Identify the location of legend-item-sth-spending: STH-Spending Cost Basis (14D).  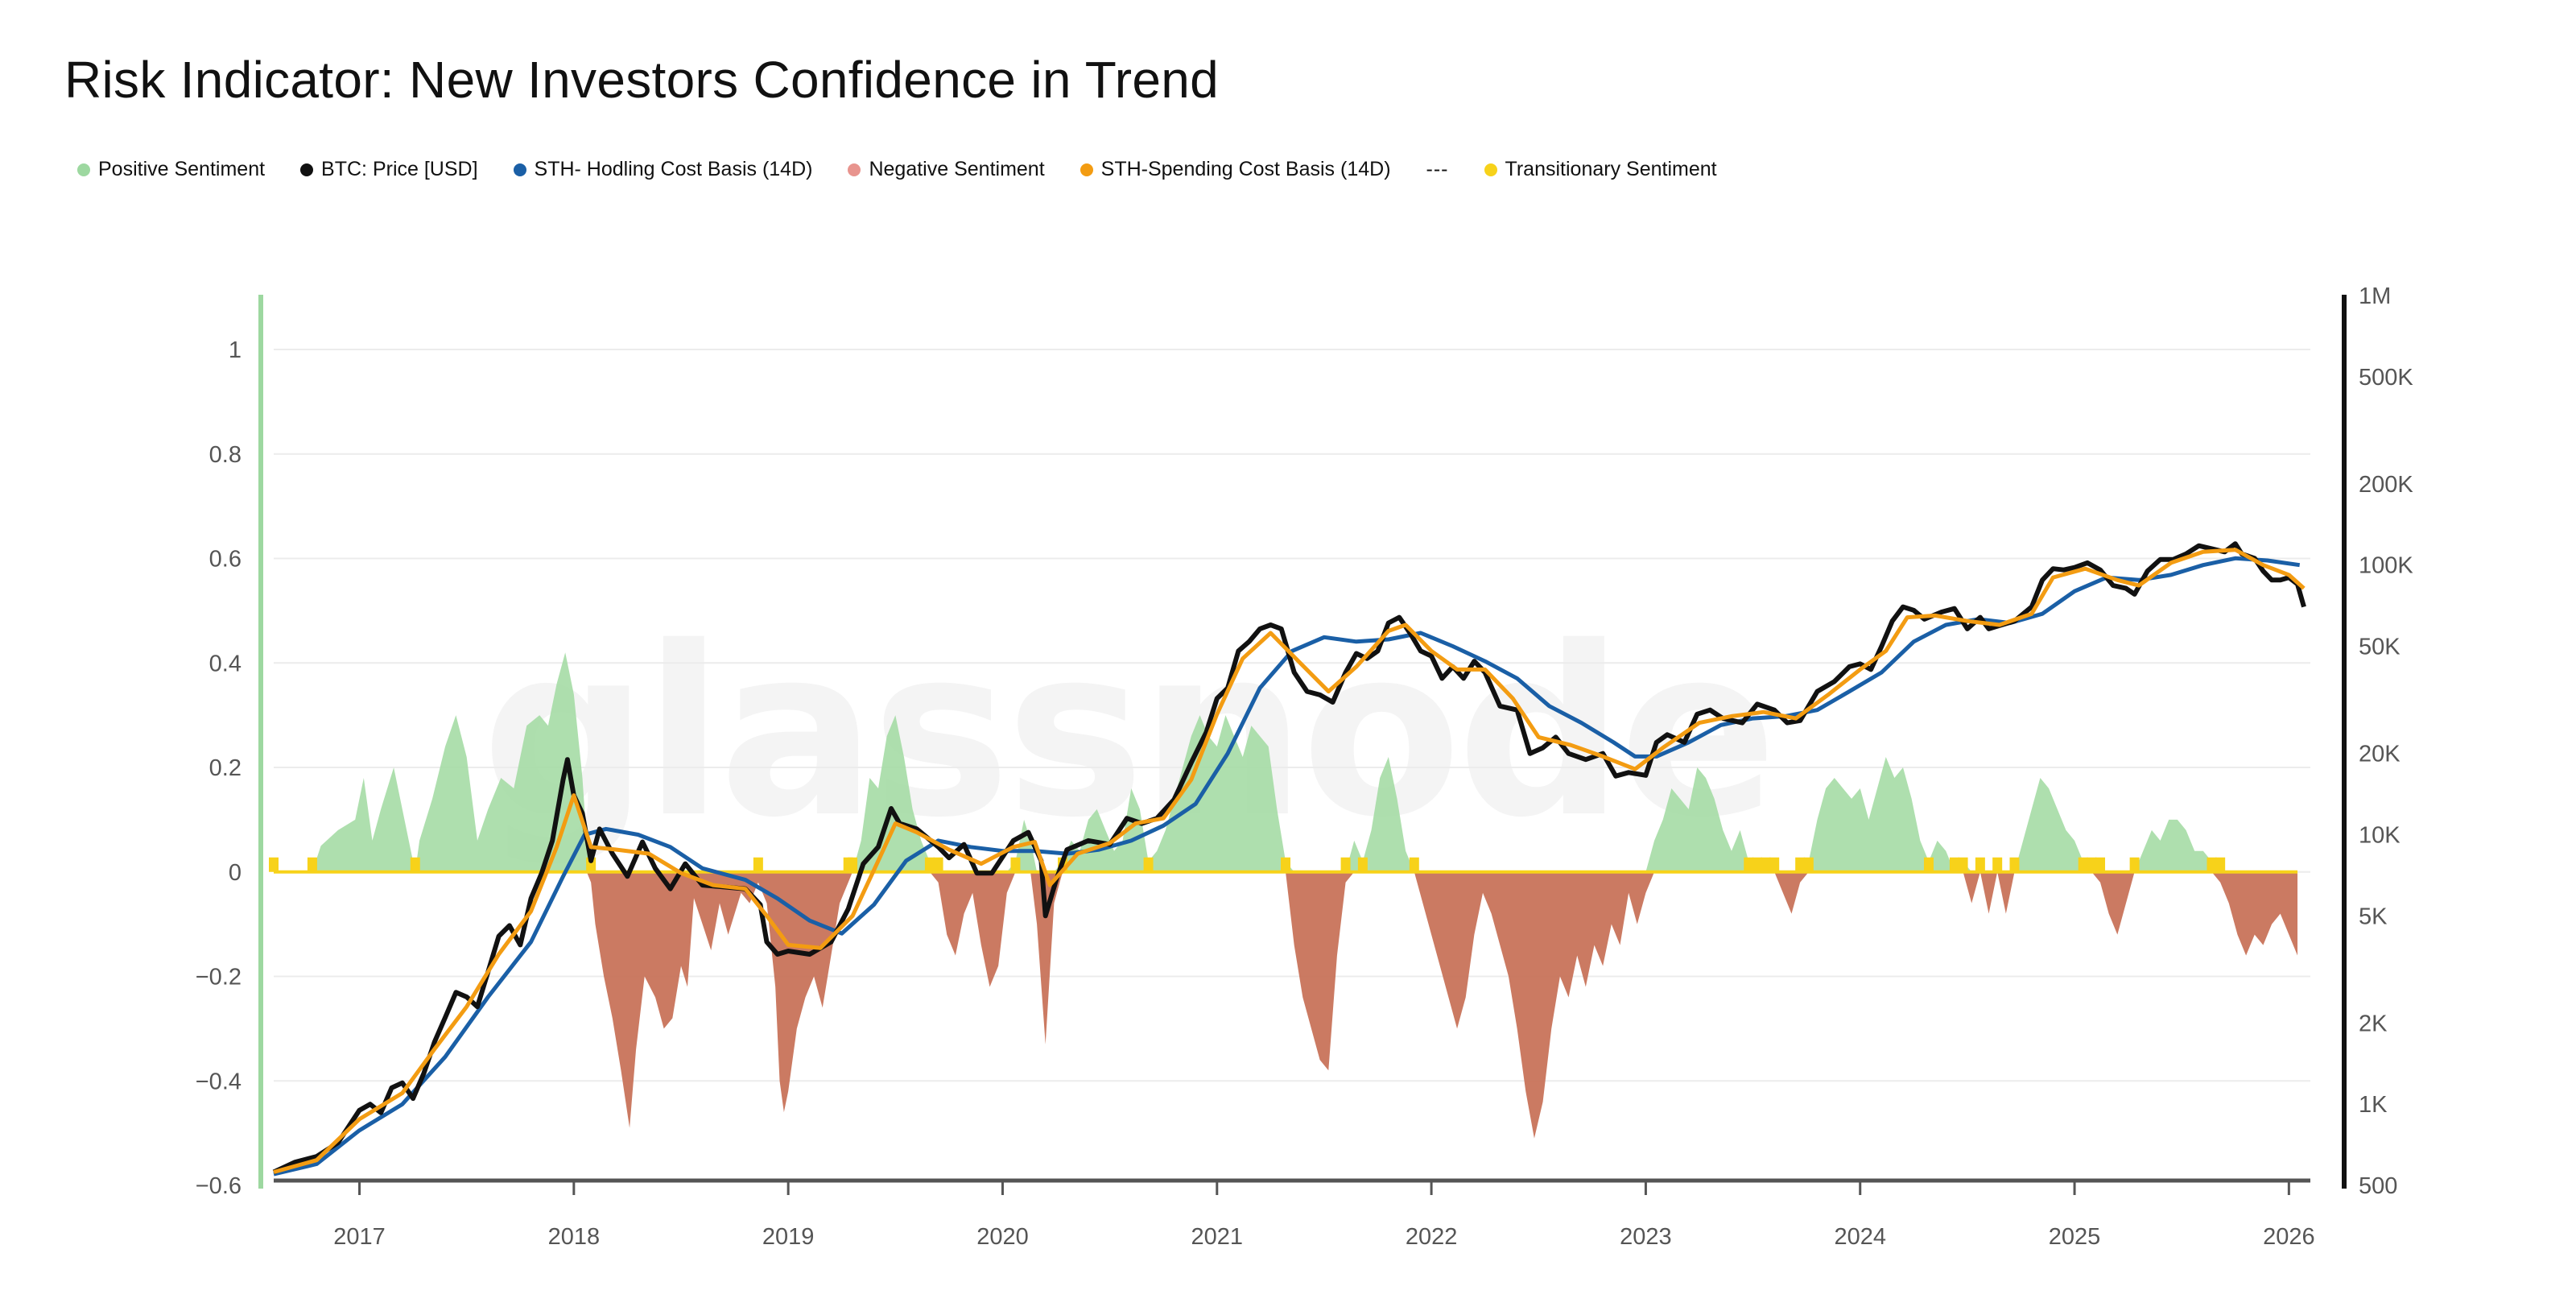
(1235, 170).